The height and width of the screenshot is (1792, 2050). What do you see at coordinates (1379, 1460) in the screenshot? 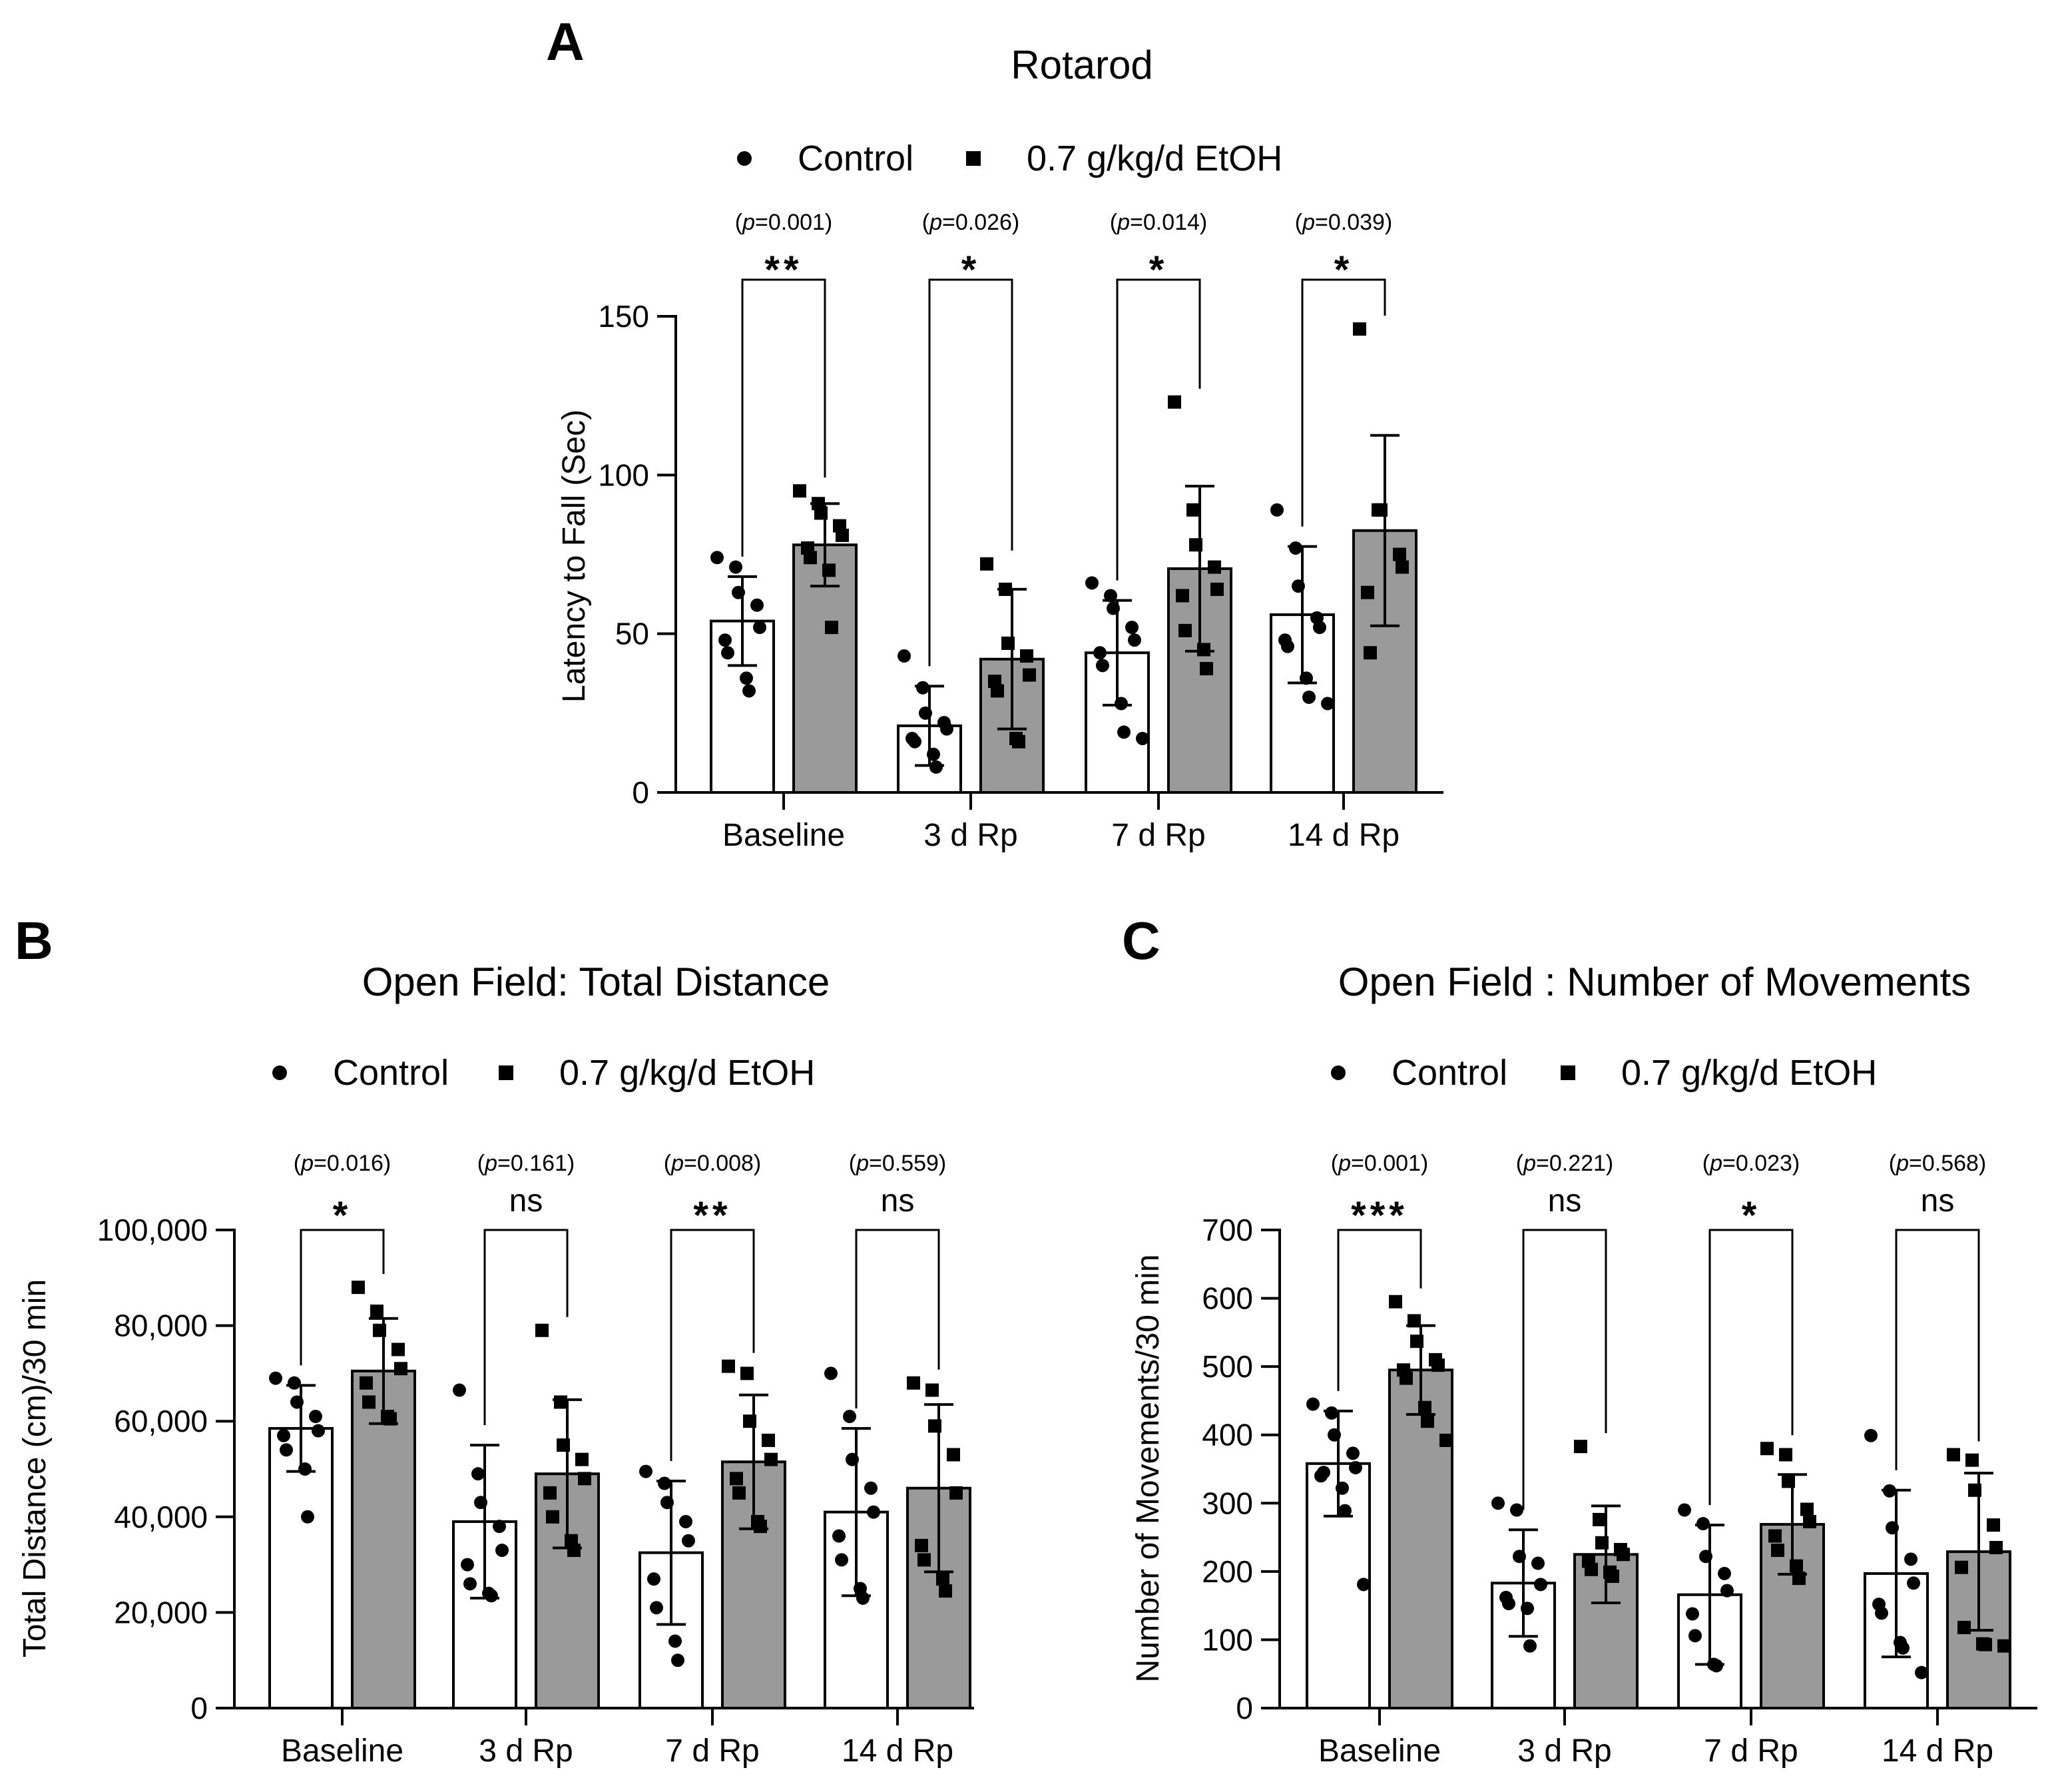
I see `group-0: Baseline *** (p=0.001)` at bounding box center [1379, 1460].